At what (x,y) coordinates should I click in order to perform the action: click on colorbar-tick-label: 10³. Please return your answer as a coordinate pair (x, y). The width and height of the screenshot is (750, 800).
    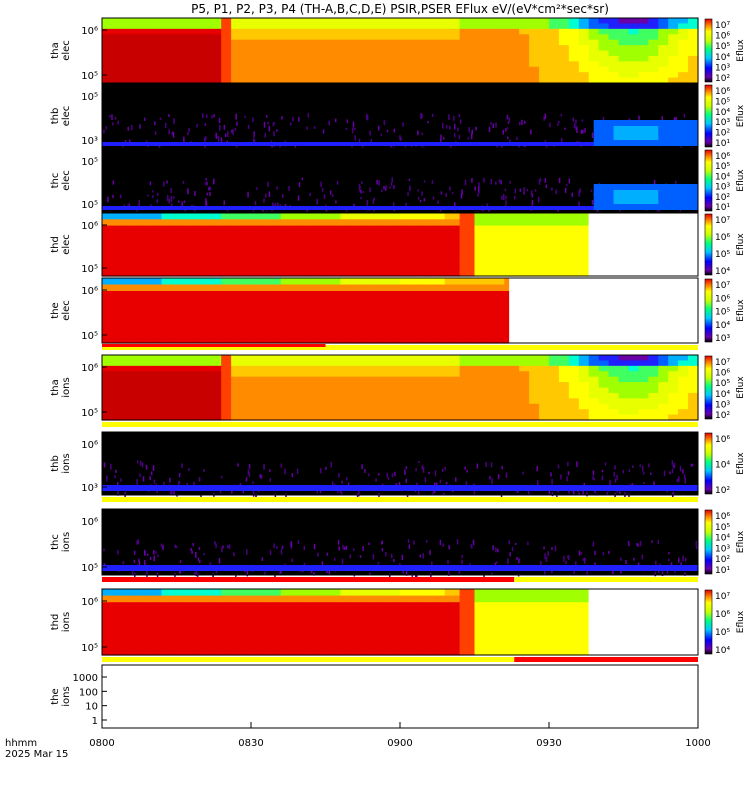
    Looking at the image, I should click on (722, 188).